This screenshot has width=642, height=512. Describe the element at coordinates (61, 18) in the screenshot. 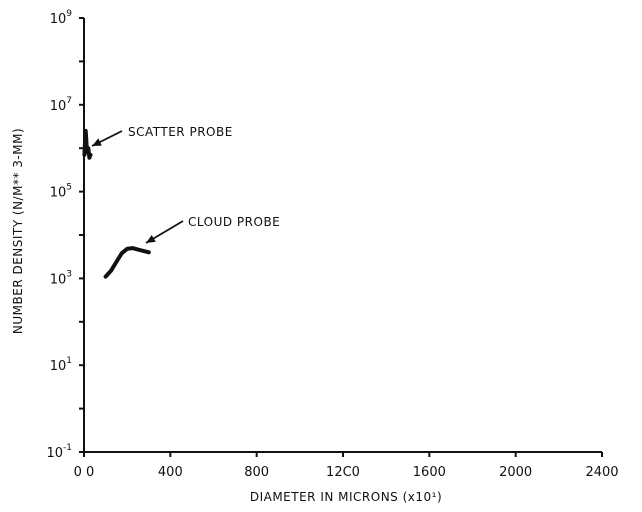

I see `y-tick-label: 10⁹` at that location.